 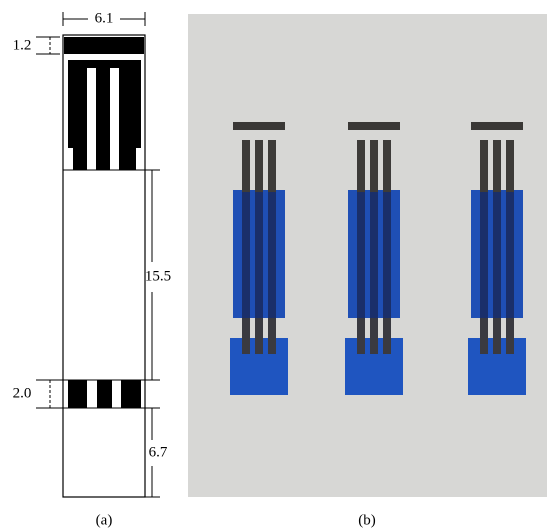 I want to click on top-bar, so click(x=104, y=45).